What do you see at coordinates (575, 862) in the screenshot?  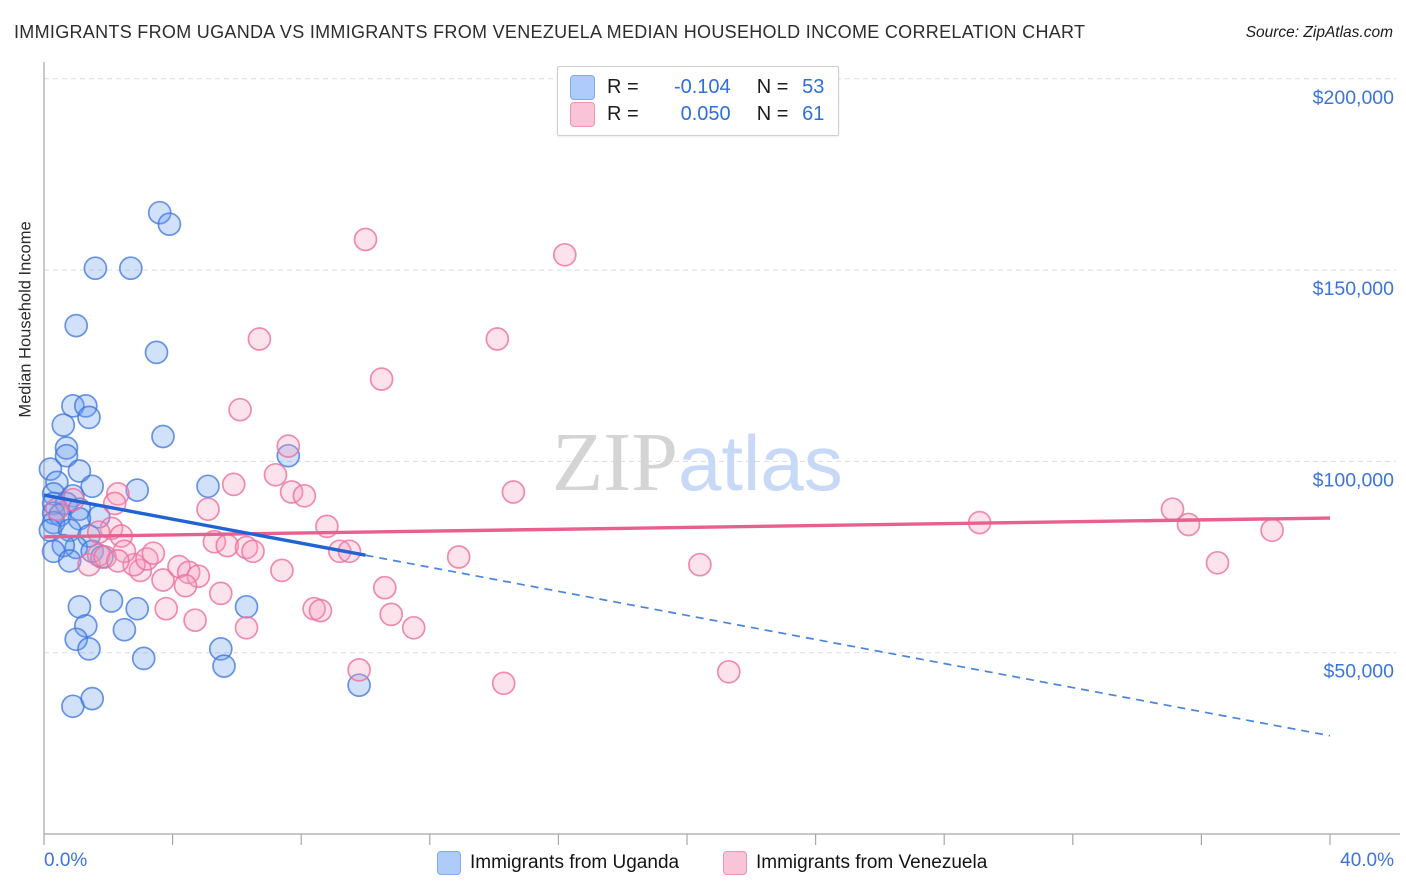 I see `uganda-legend-label: Immigrants from Uganda` at bounding box center [575, 862].